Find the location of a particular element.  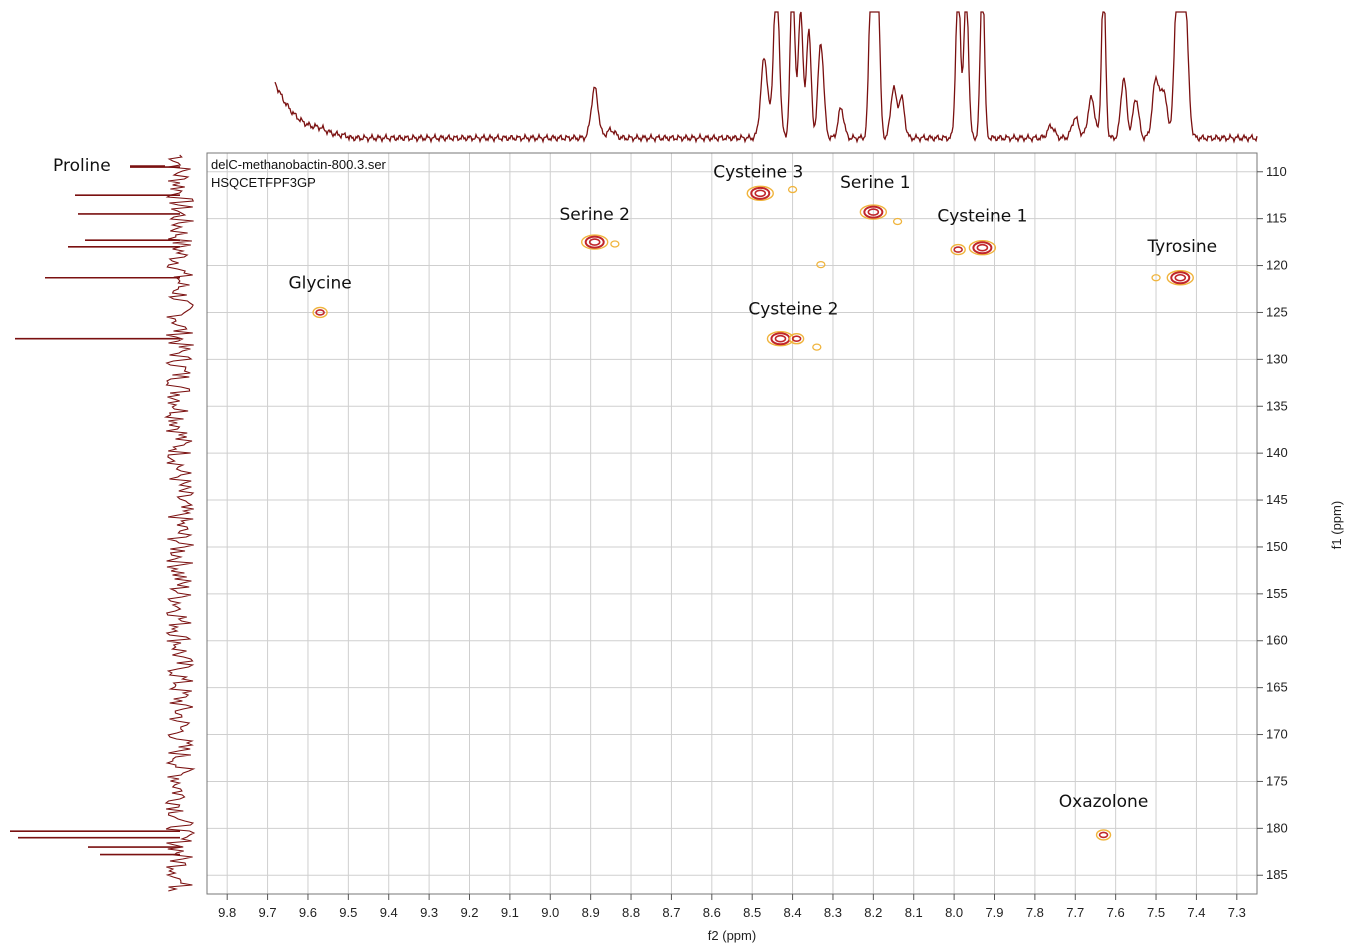

x-tick-label: 8.0 is located at coordinates (954, 912).